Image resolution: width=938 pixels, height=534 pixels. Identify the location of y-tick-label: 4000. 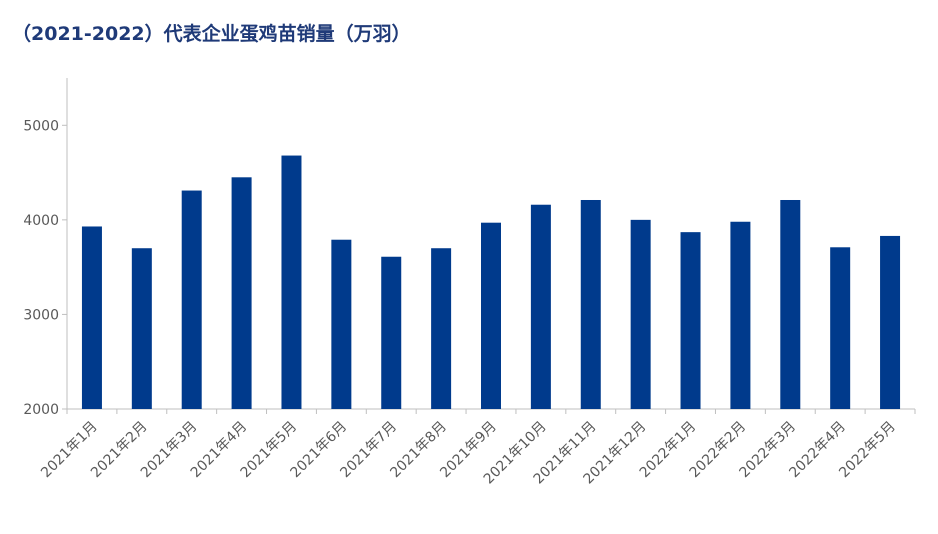
(41, 221).